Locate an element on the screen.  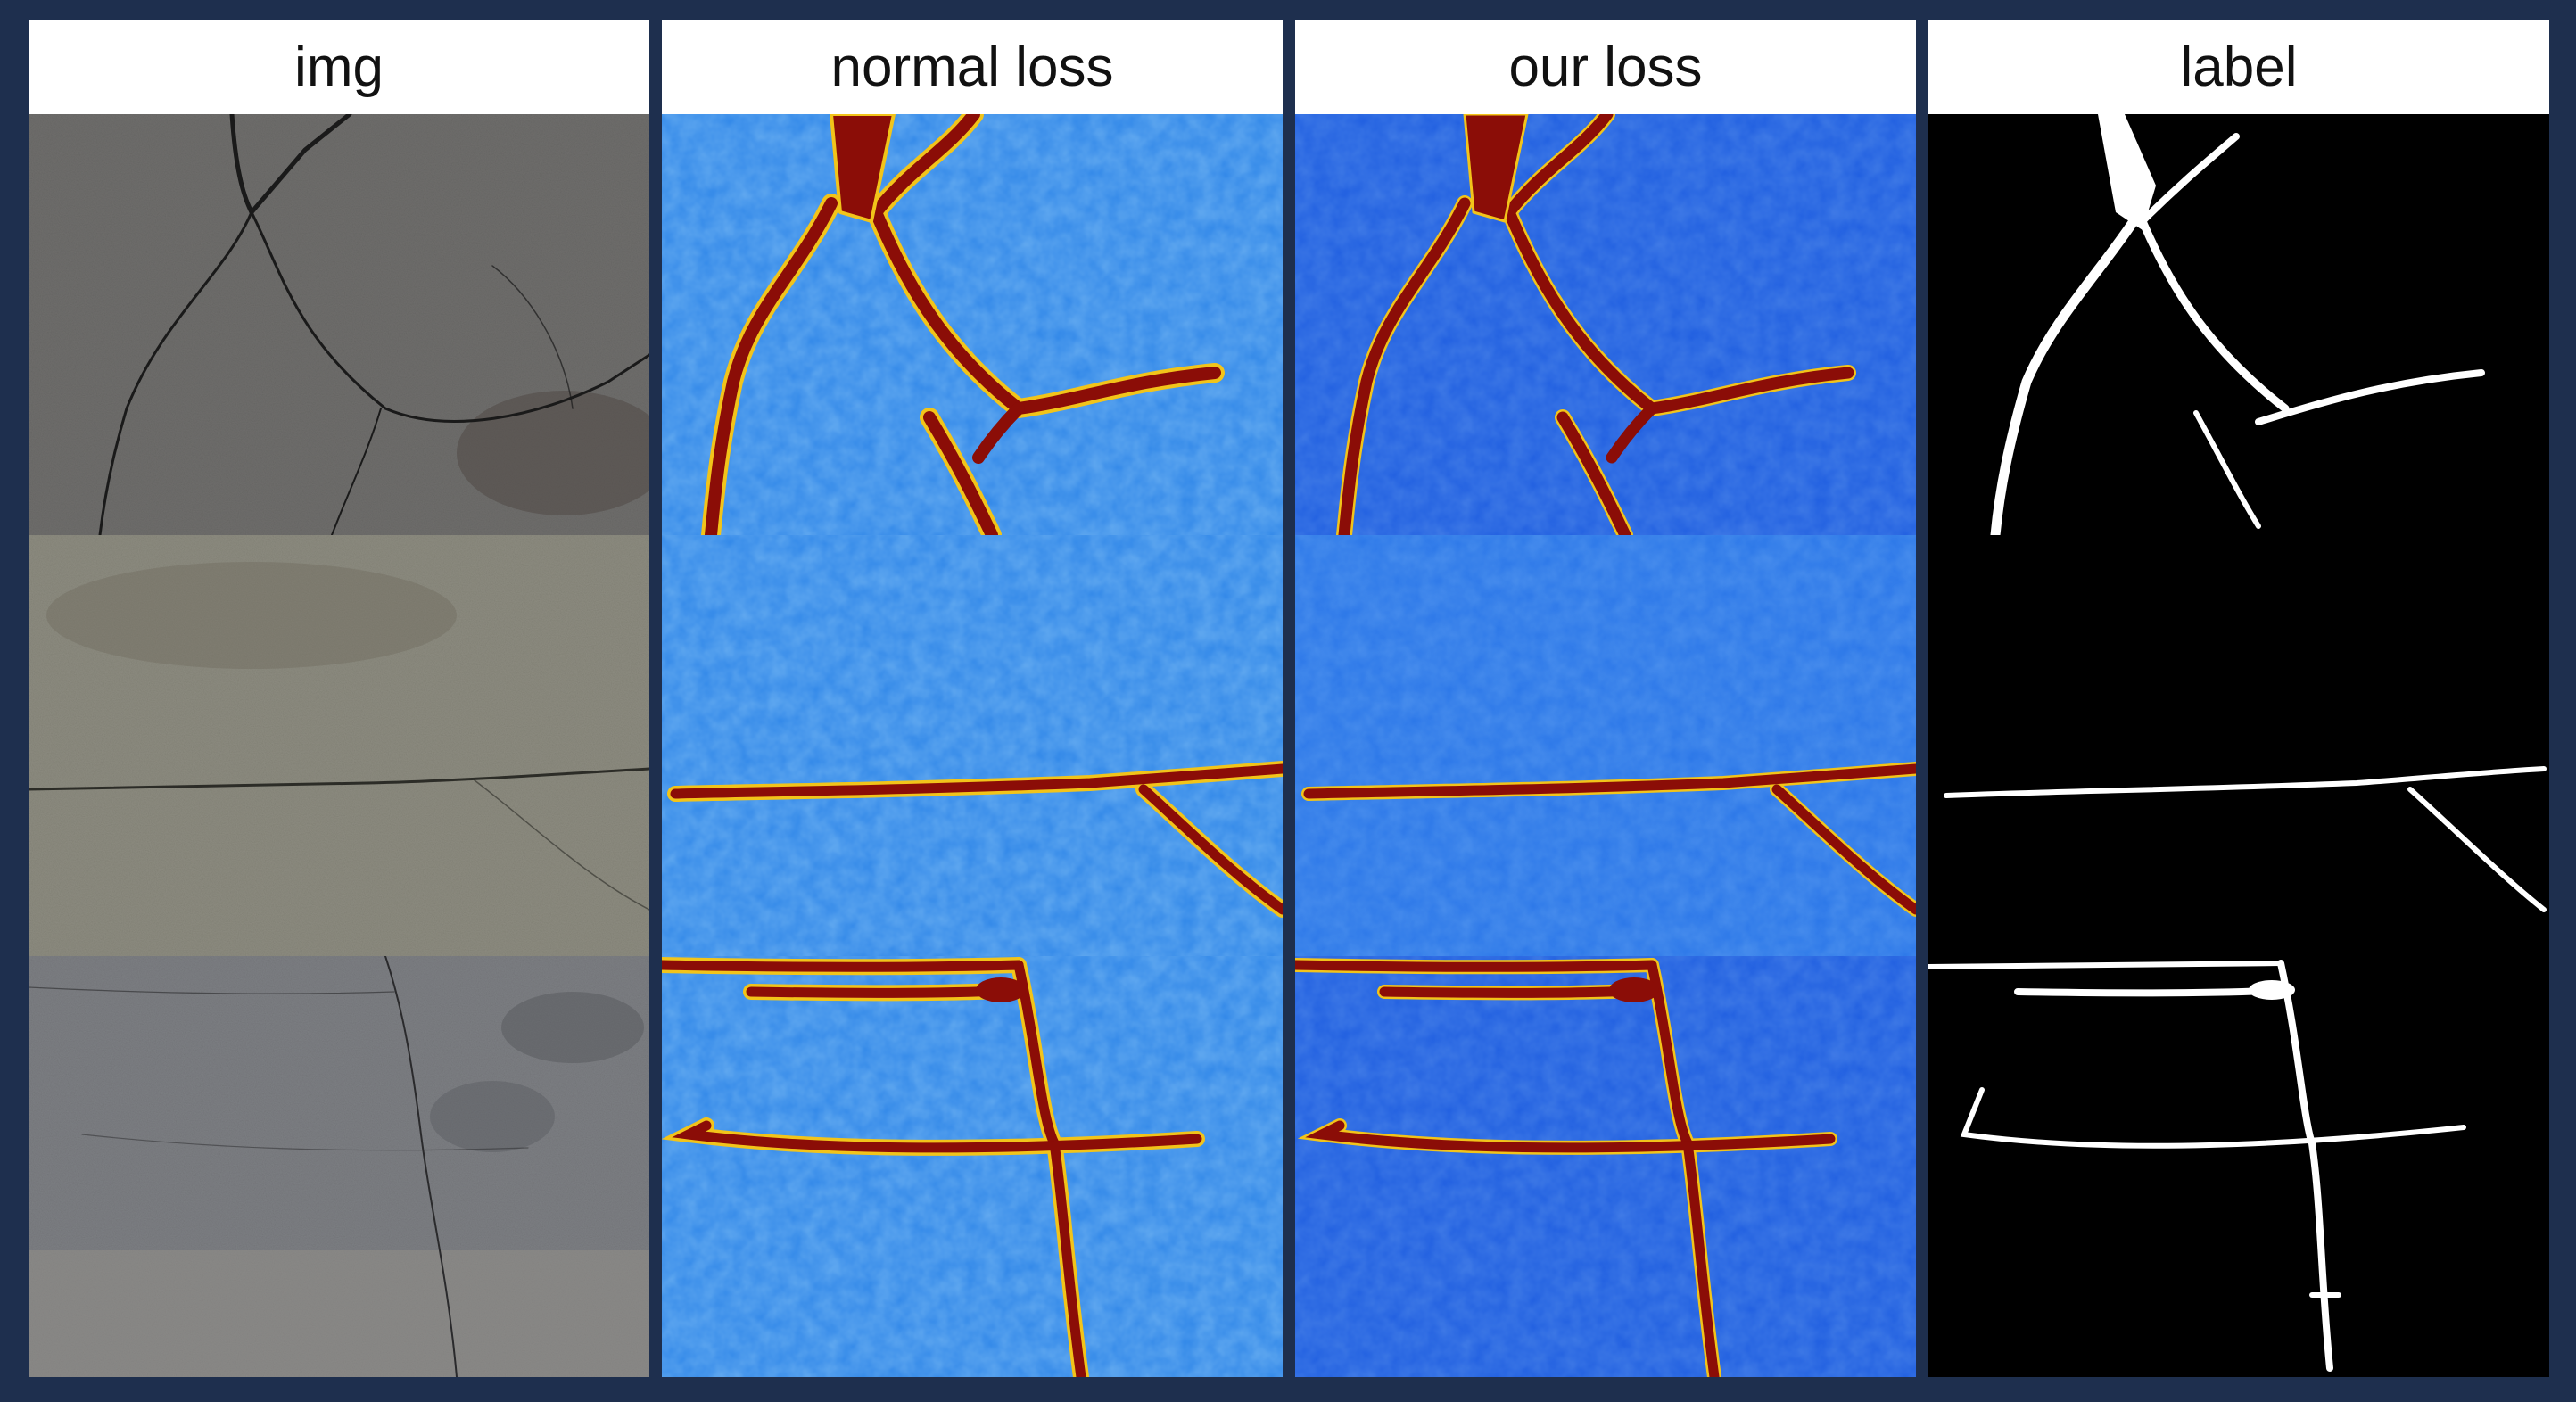
column-header-img: img is located at coordinates (339, 67).